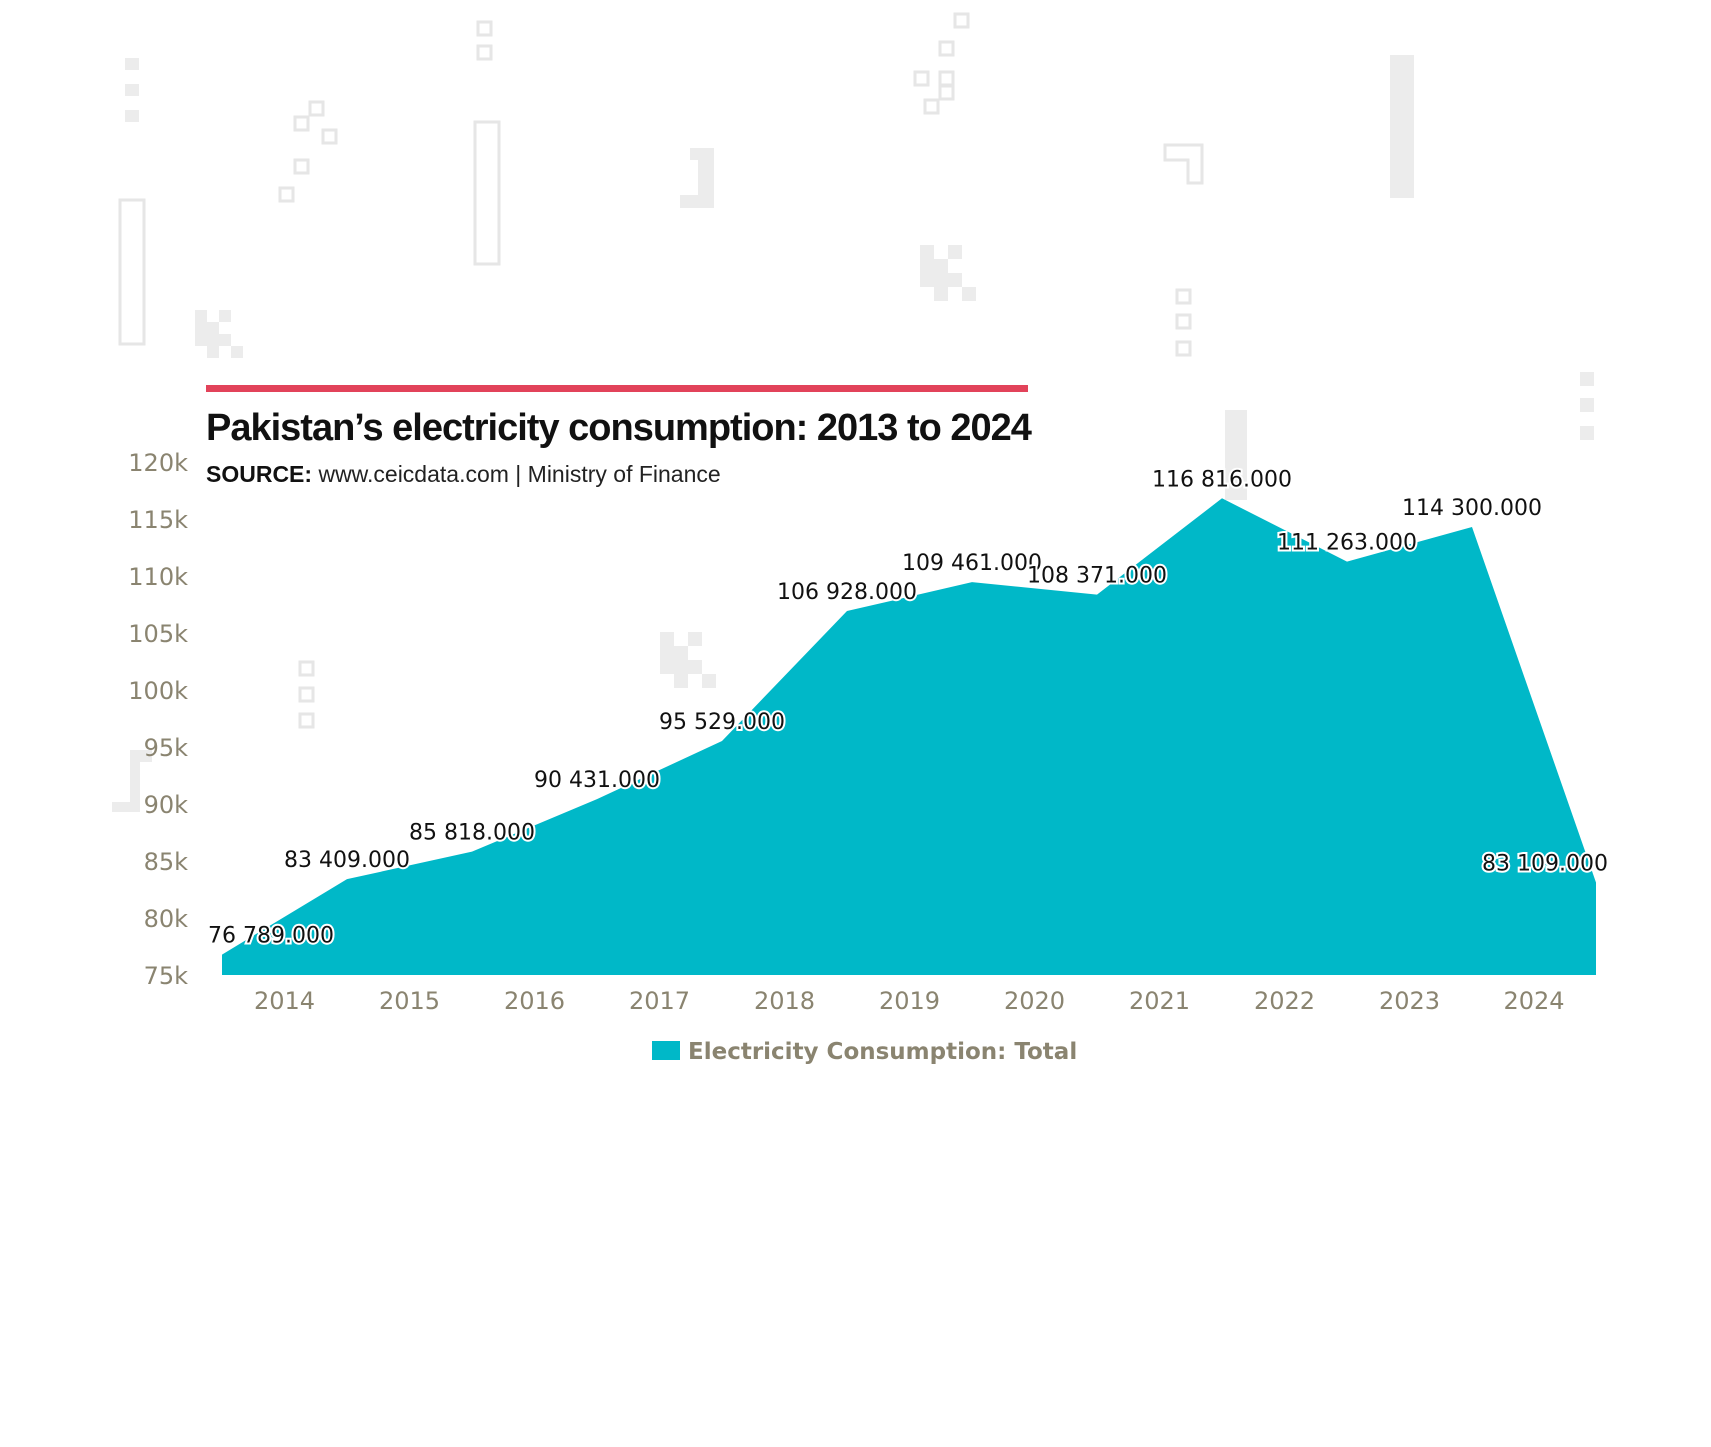  I want to click on legend-swatch, so click(666, 1050).